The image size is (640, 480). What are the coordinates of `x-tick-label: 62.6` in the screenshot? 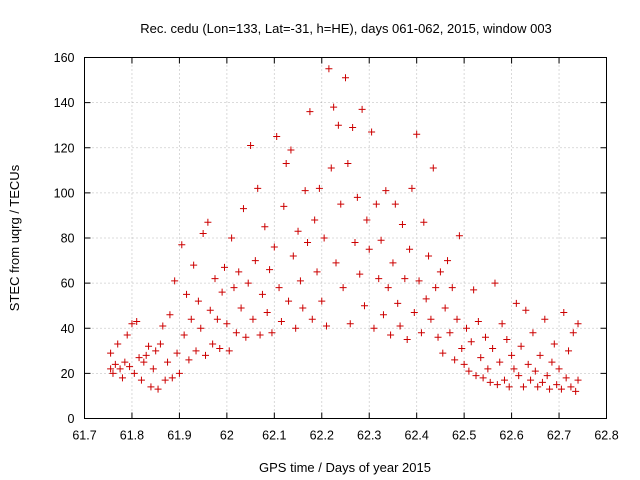 It's located at (511, 436).